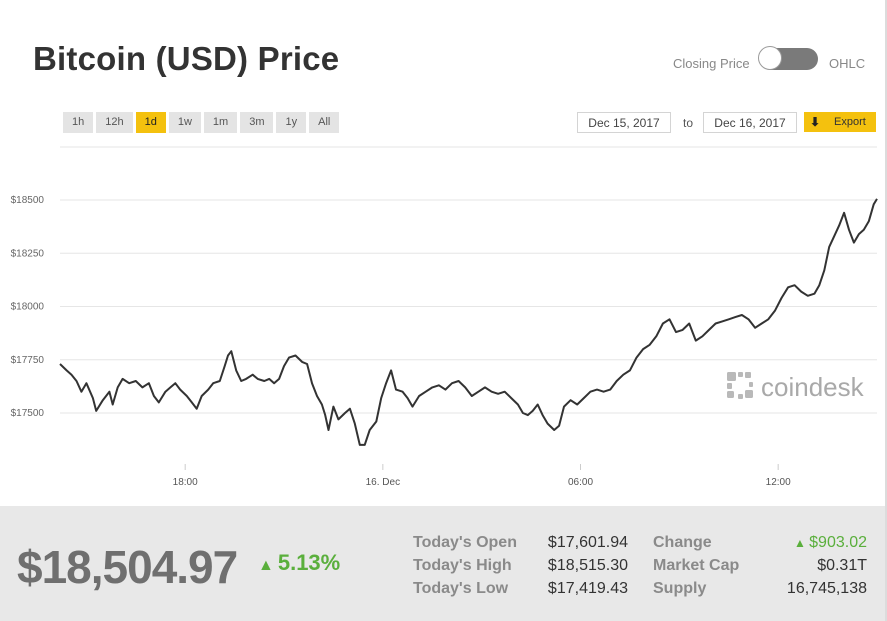  I want to click on price-mode-toggle-row: Closing Price OHLC, so click(767, 61).